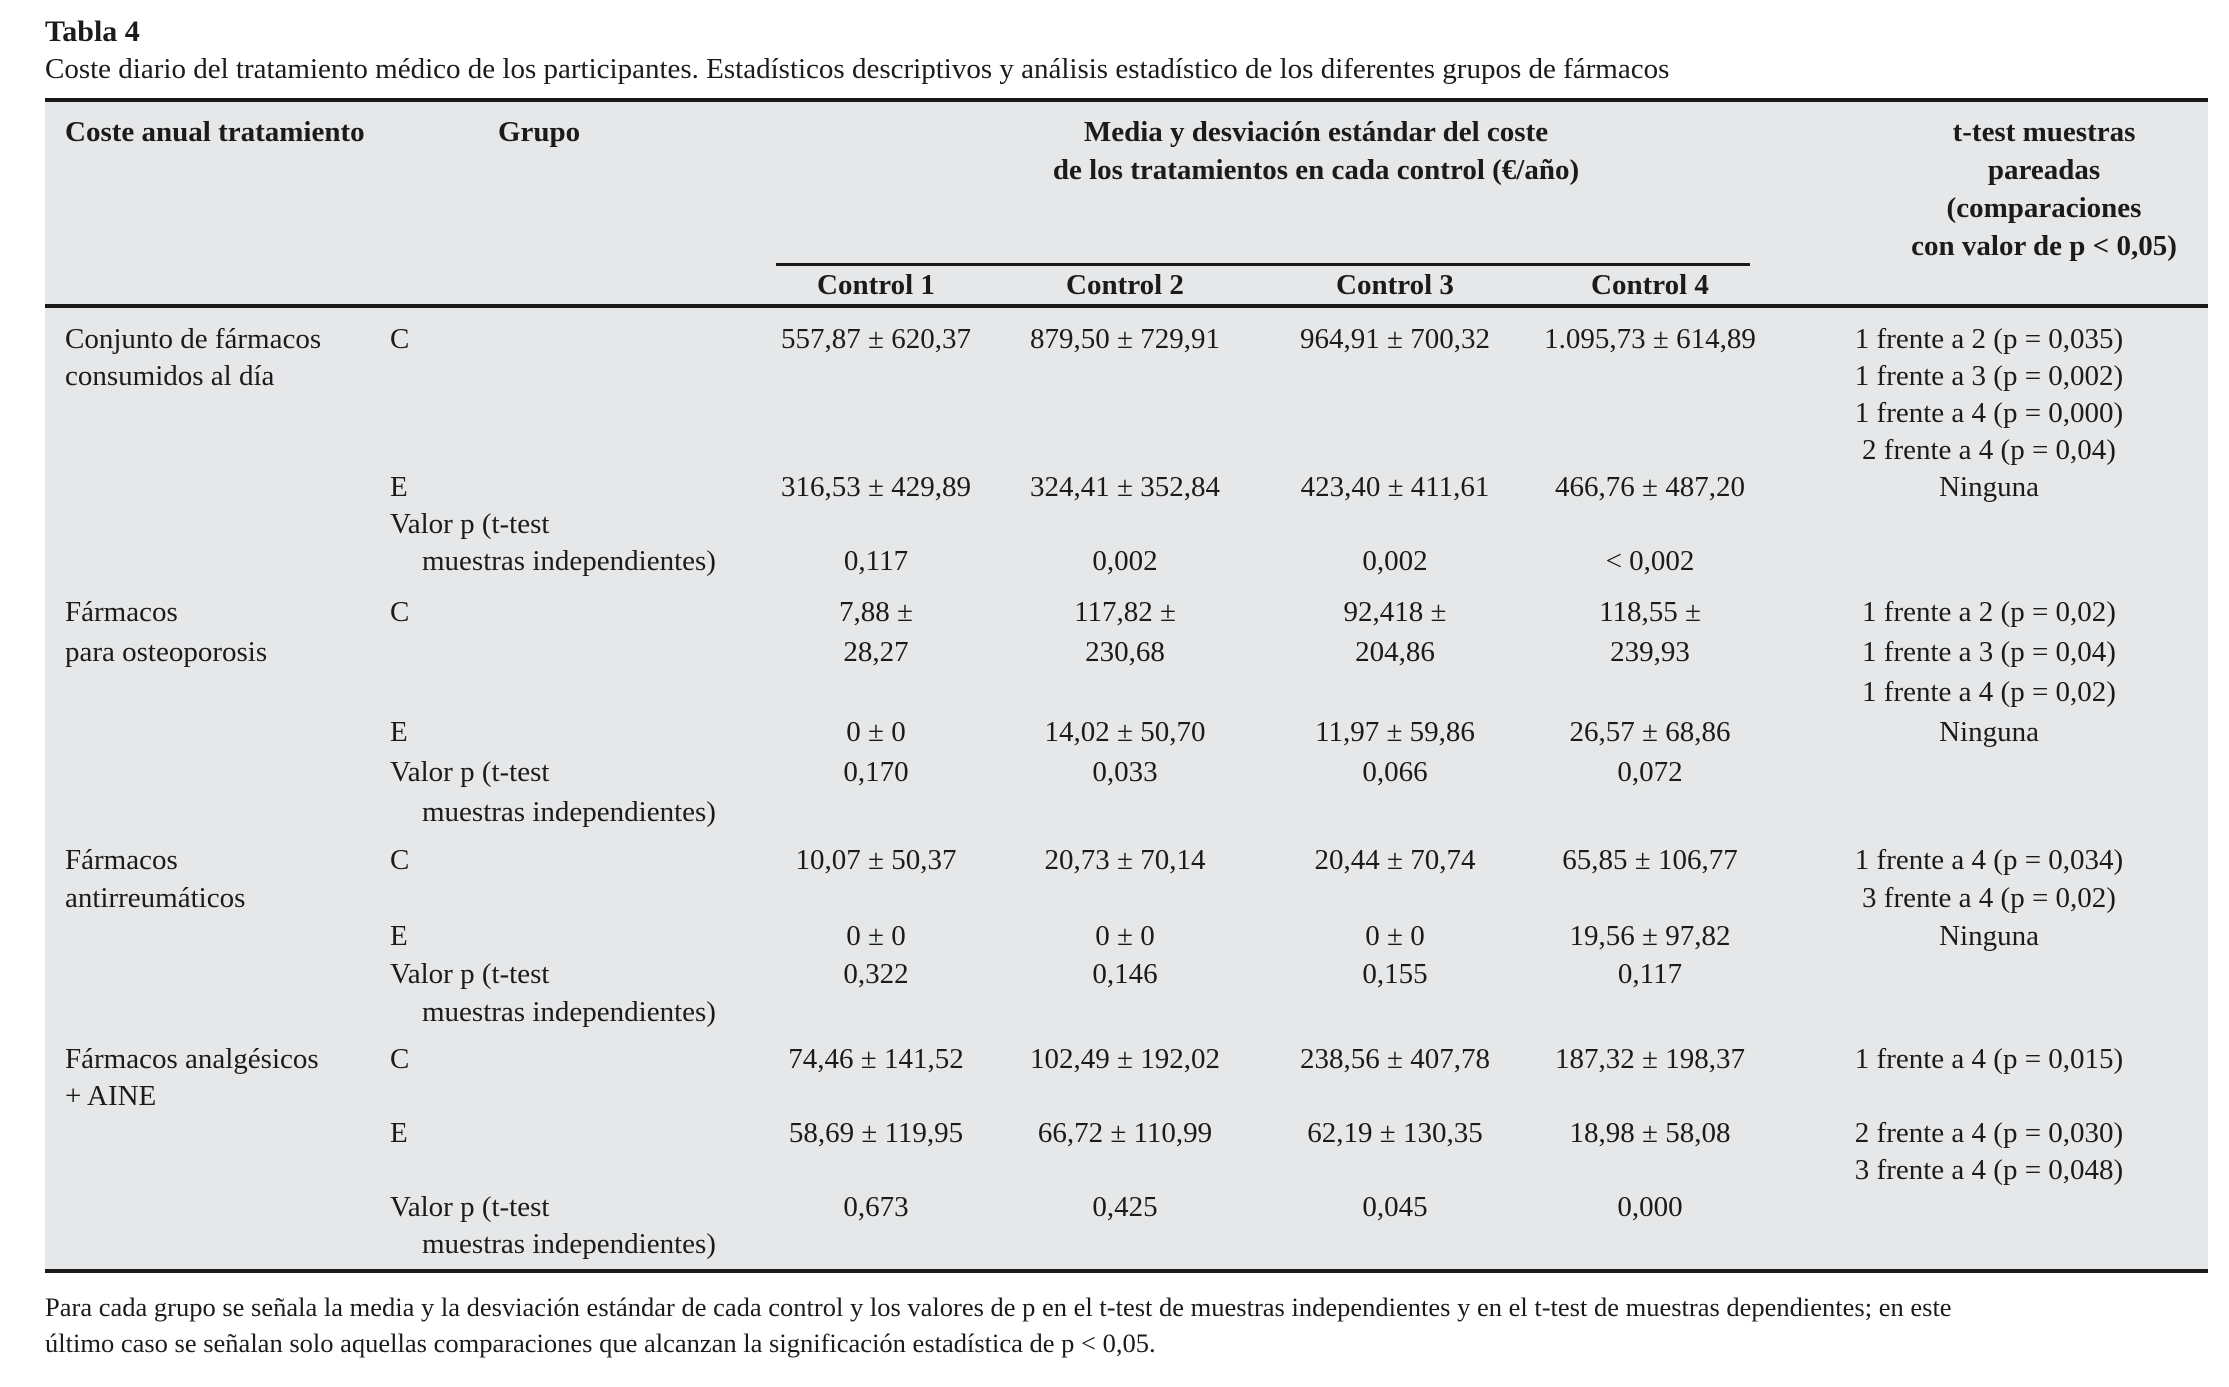 The image size is (2229, 1387). Describe the element at coordinates (1125, 339) in the screenshot. I see `value-cell: 879,50 ± 729,91` at that location.